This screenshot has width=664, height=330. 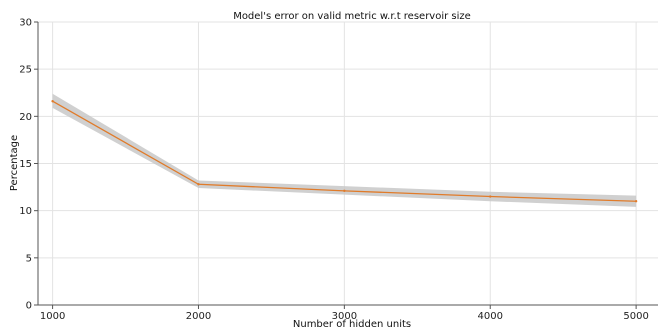 I want to click on y-tick-label: 20, so click(x=25, y=117).